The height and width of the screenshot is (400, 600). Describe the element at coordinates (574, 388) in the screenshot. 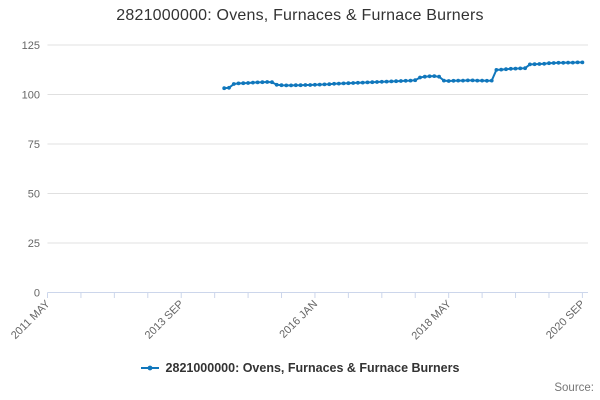

I see `source-credit: Source:` at that location.